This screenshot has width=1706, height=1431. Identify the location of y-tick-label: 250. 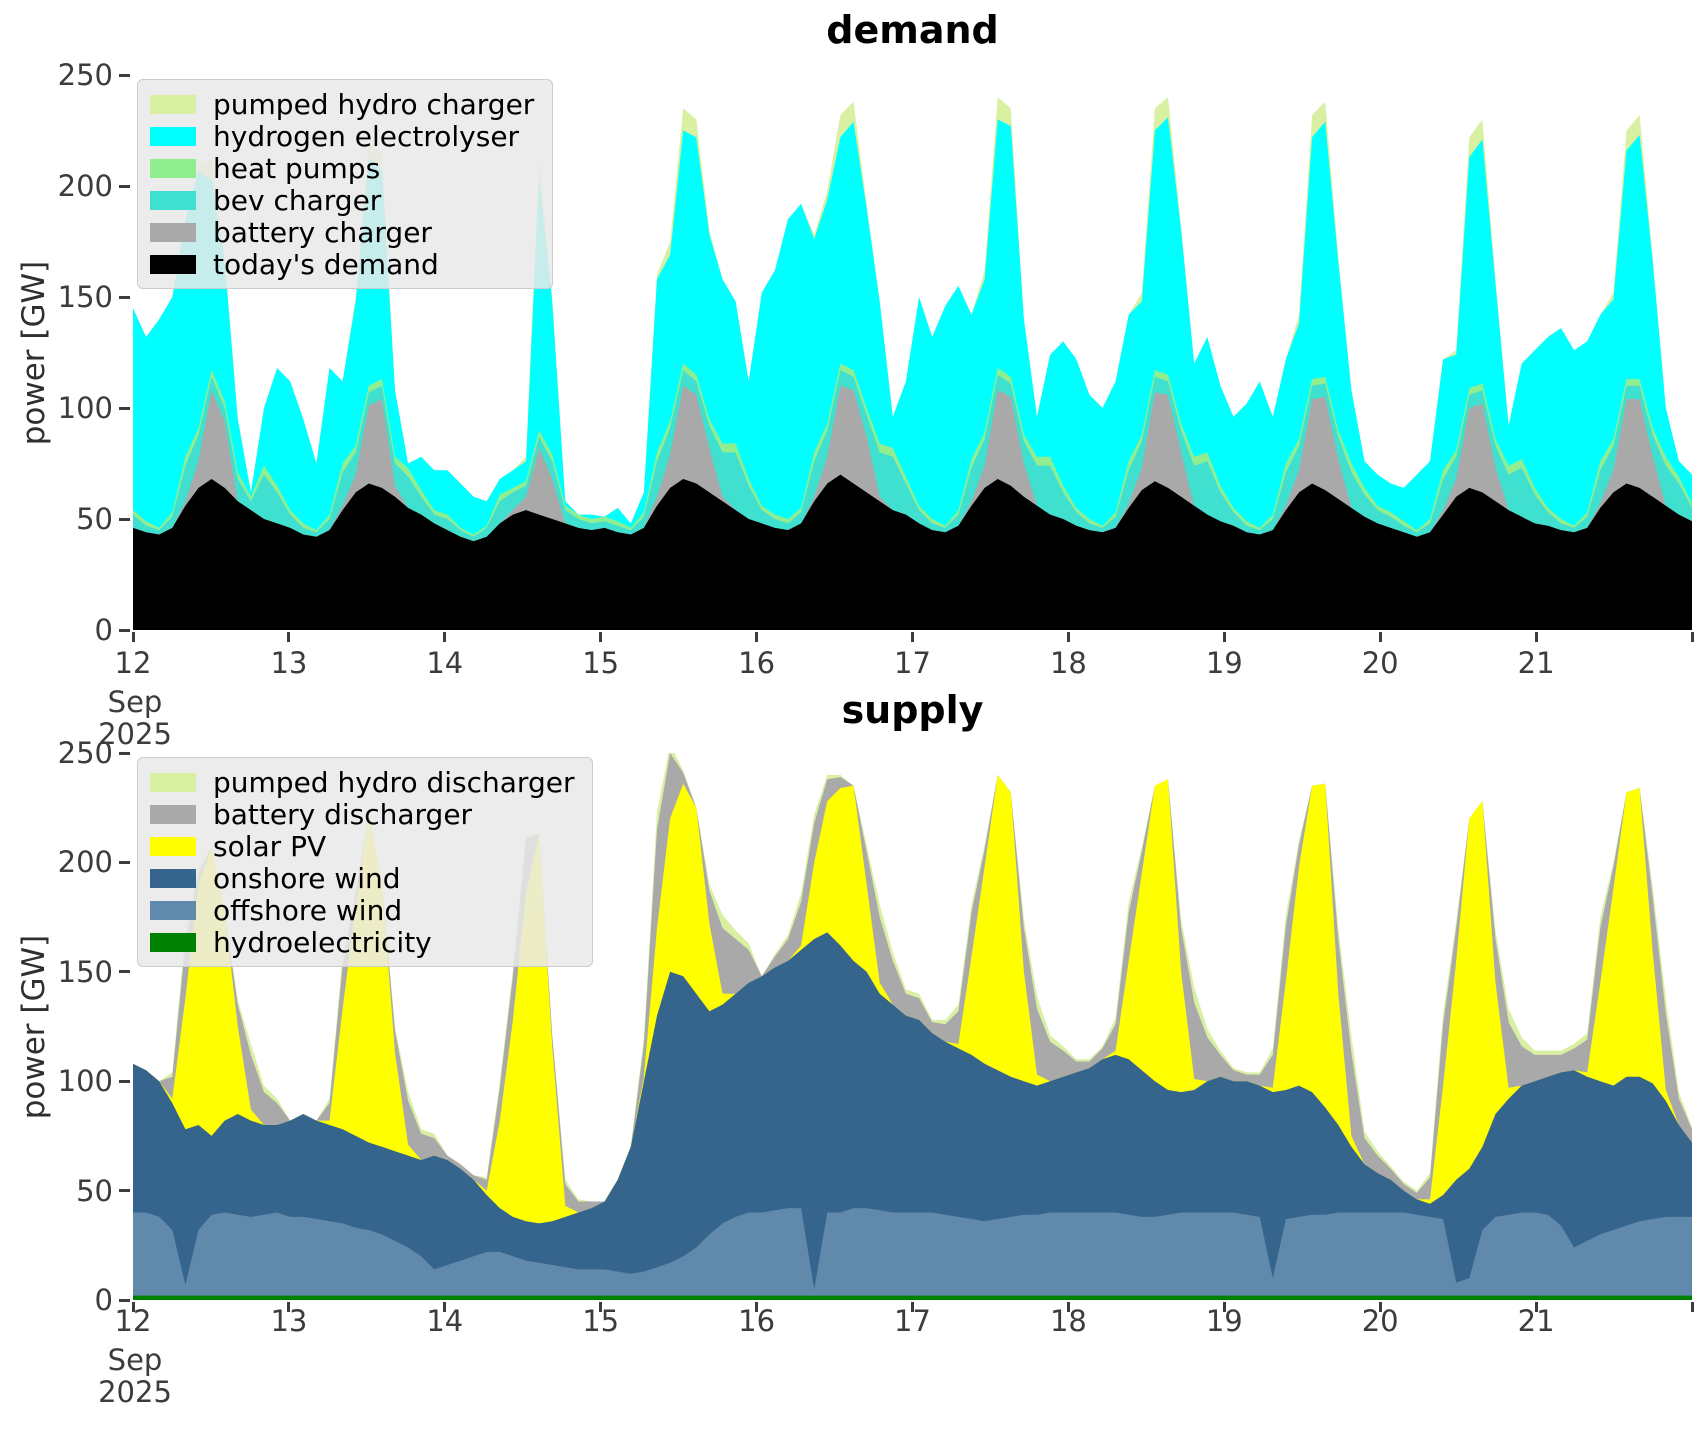
(85, 753).